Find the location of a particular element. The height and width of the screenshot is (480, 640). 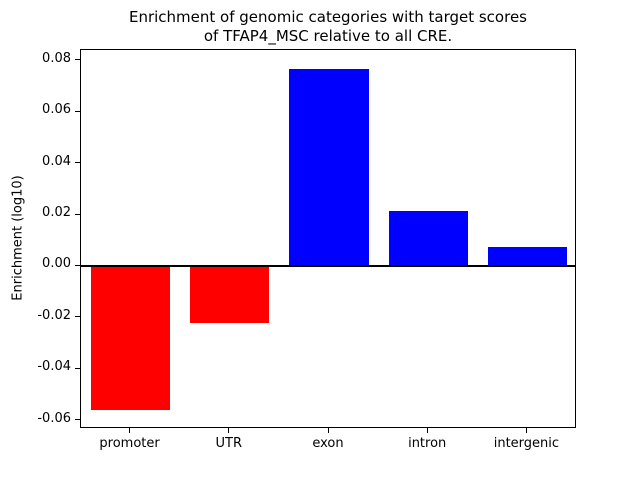

y-tick-label: -0.04 is located at coordinates (54, 367).